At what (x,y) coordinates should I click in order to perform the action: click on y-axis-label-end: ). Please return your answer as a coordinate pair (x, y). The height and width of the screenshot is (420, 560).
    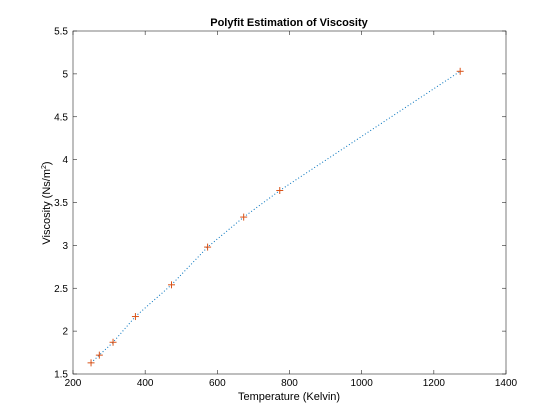
    Looking at the image, I should click on (47, 163).